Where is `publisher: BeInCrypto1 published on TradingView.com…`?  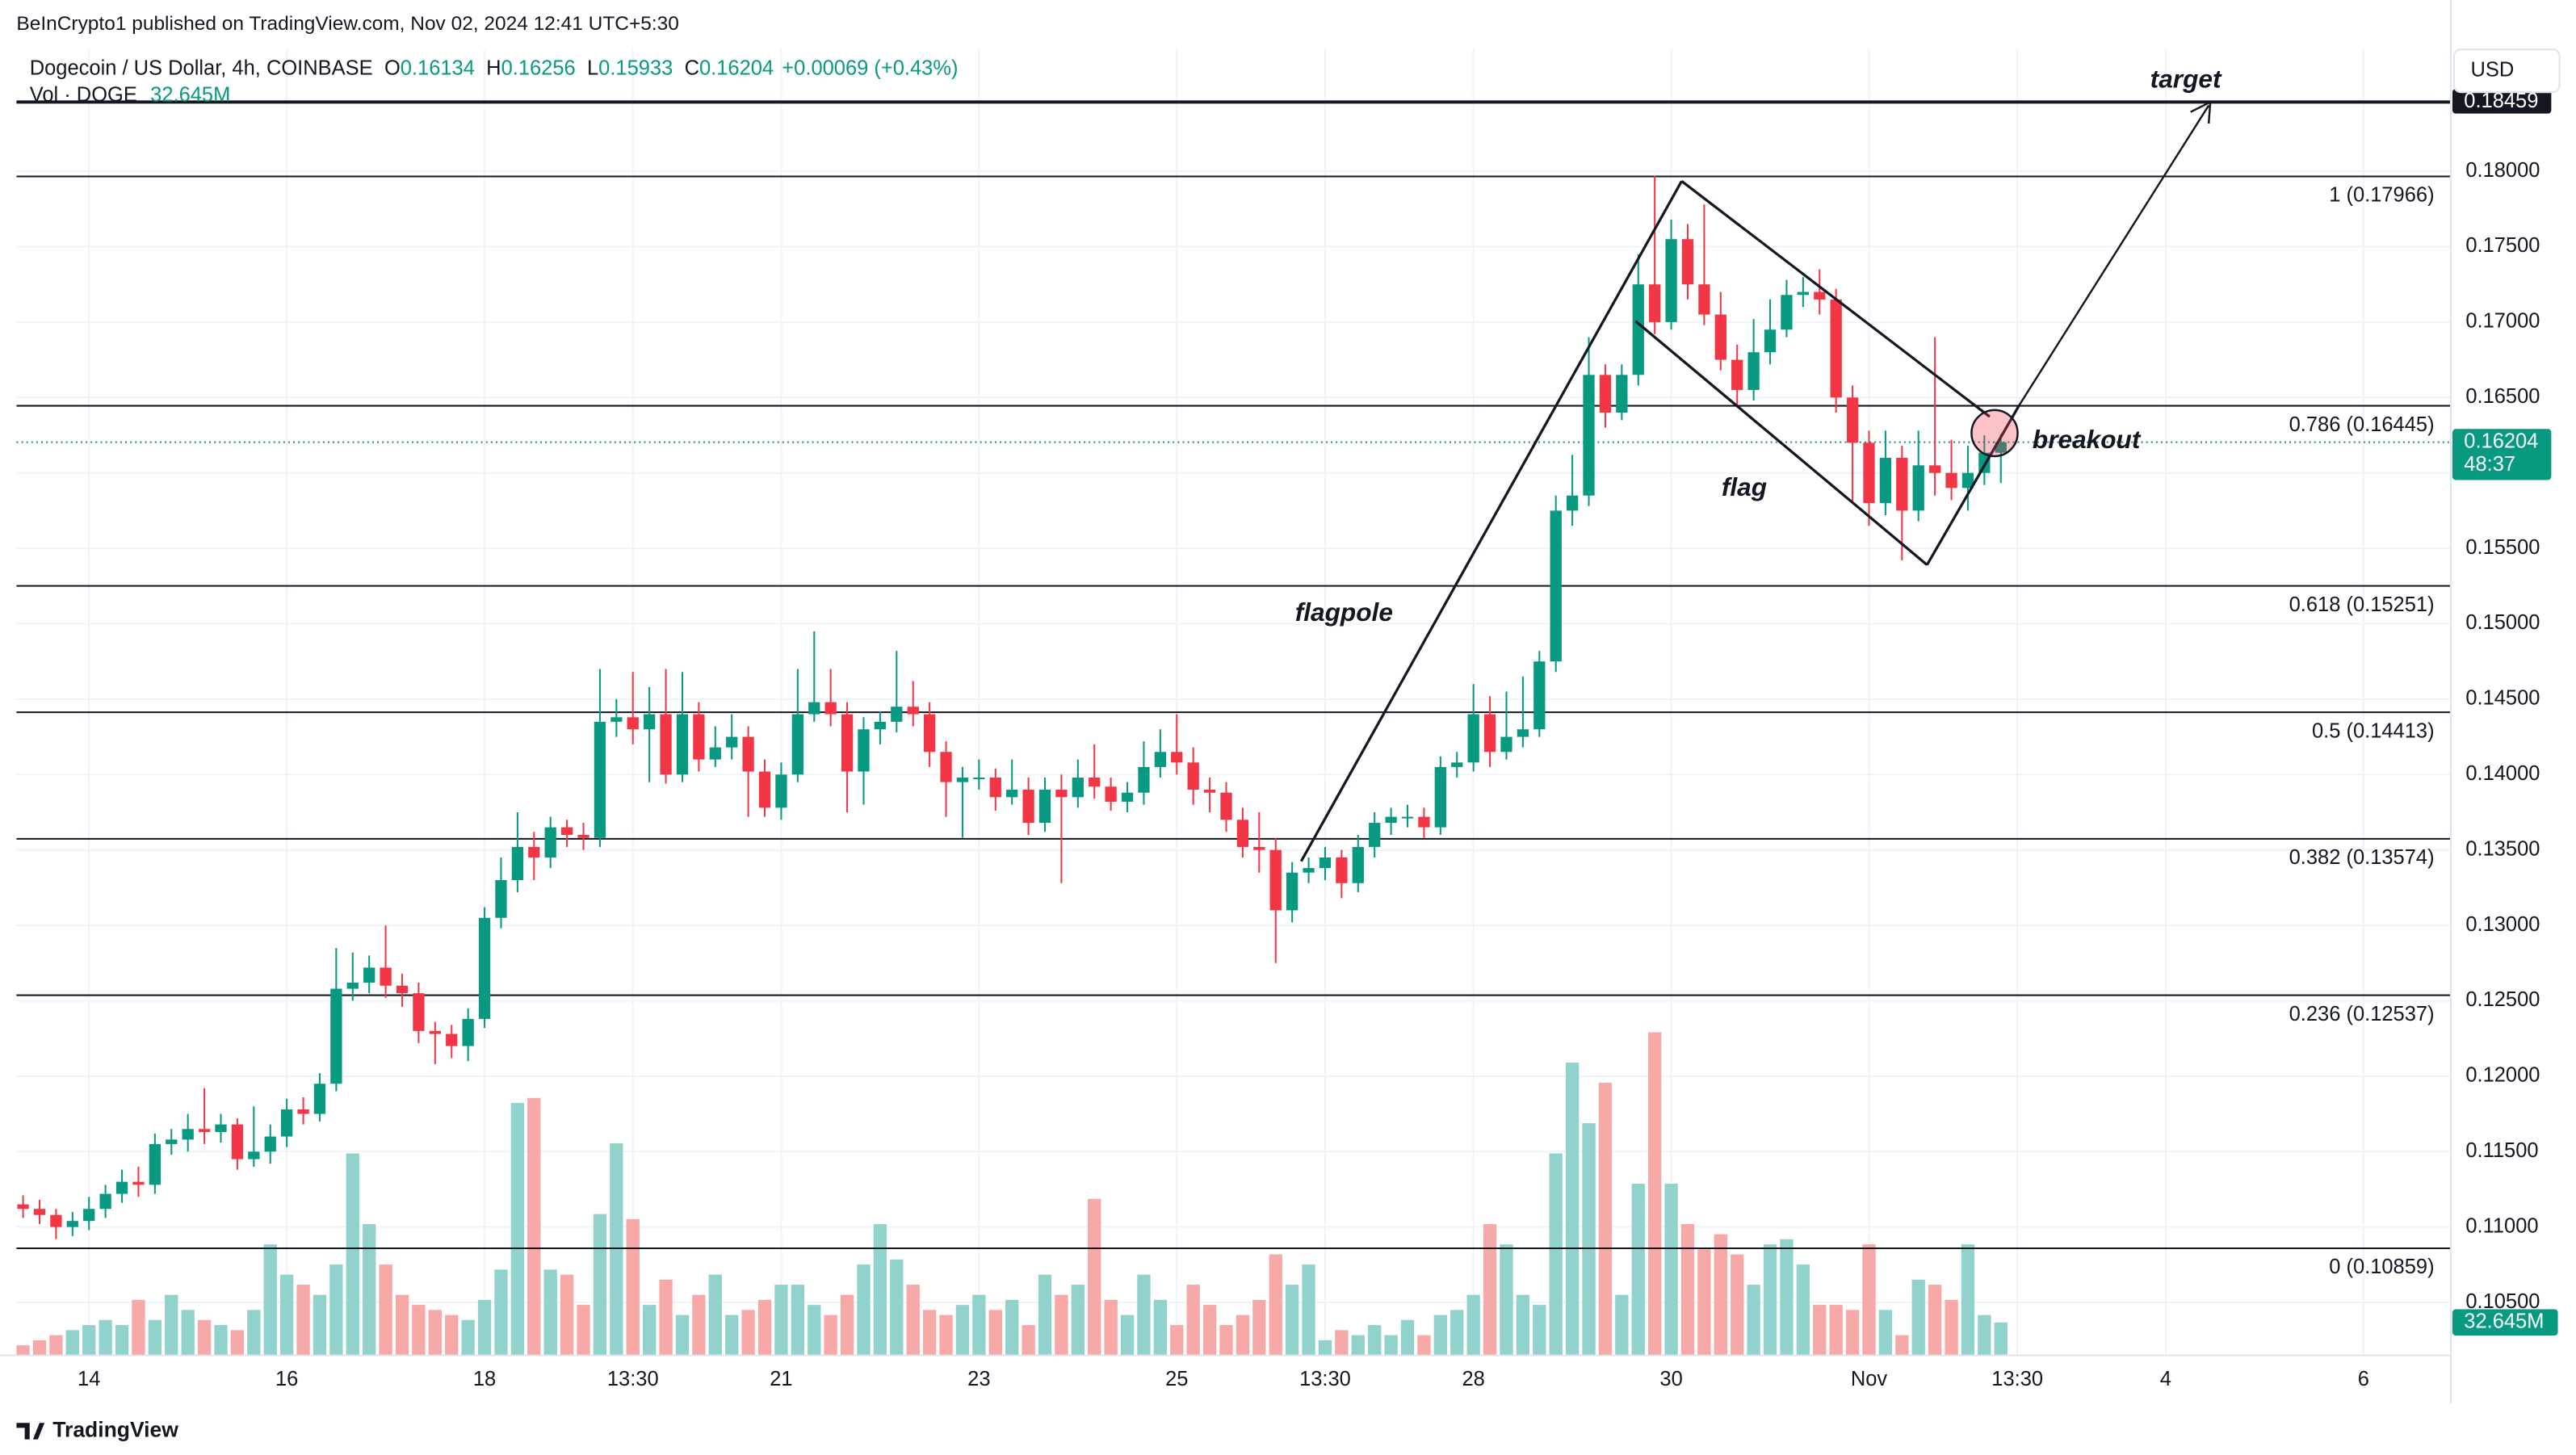
publisher: BeInCrypto1 published on TradingView.com… is located at coordinates (347, 24).